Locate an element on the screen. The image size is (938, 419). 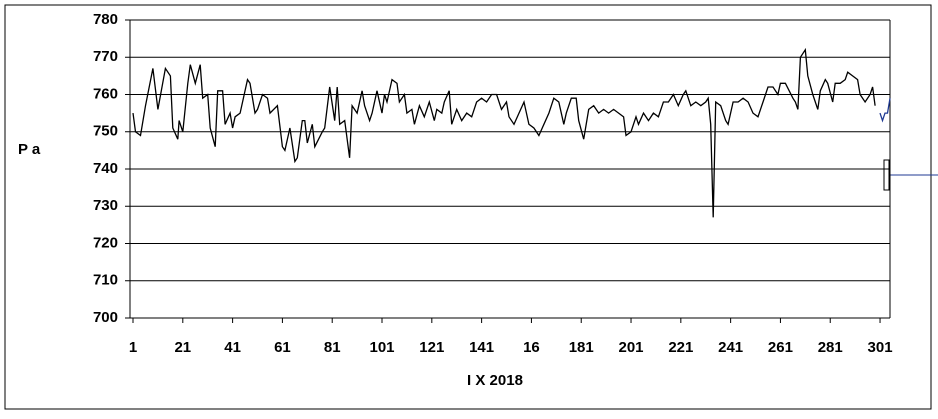
y-tick-label: 780 is located at coordinates (105, 19).